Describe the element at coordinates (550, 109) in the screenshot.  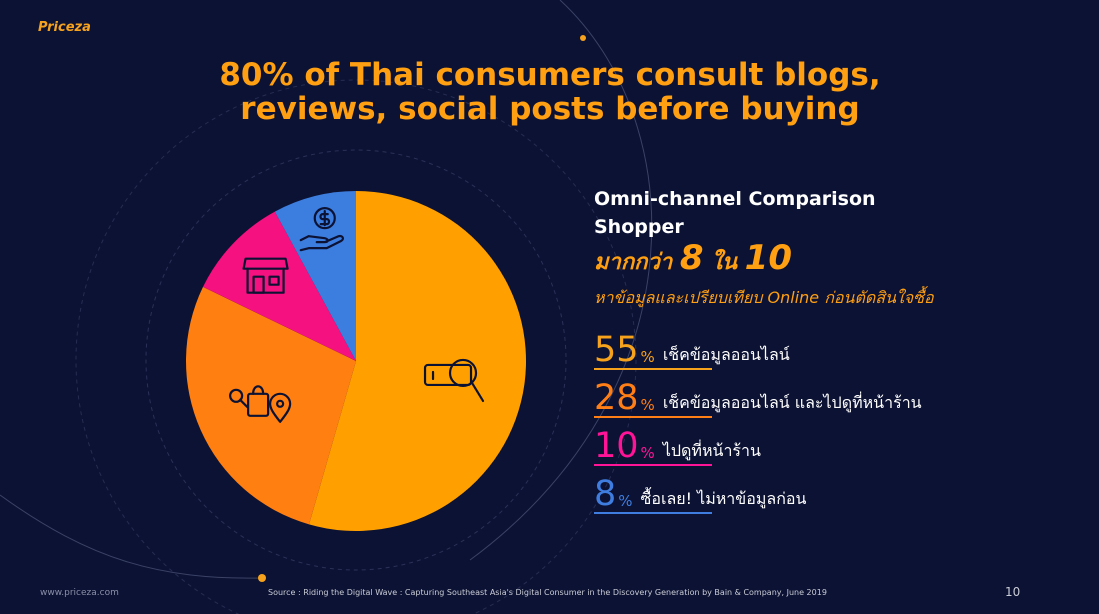
I see `headline-line-2: reviews, social posts before buying` at that location.